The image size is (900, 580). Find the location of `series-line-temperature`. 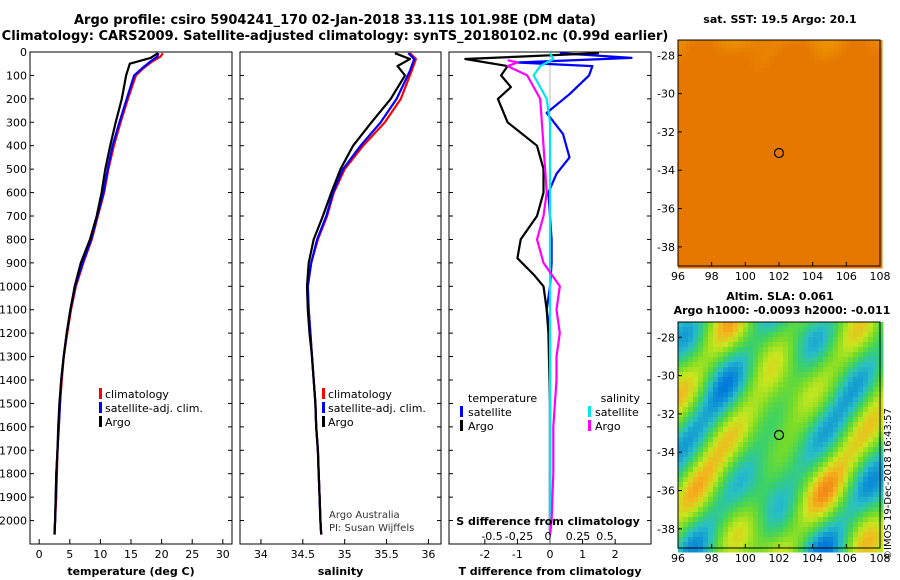

series-line-temperature is located at coordinates (106, 293).